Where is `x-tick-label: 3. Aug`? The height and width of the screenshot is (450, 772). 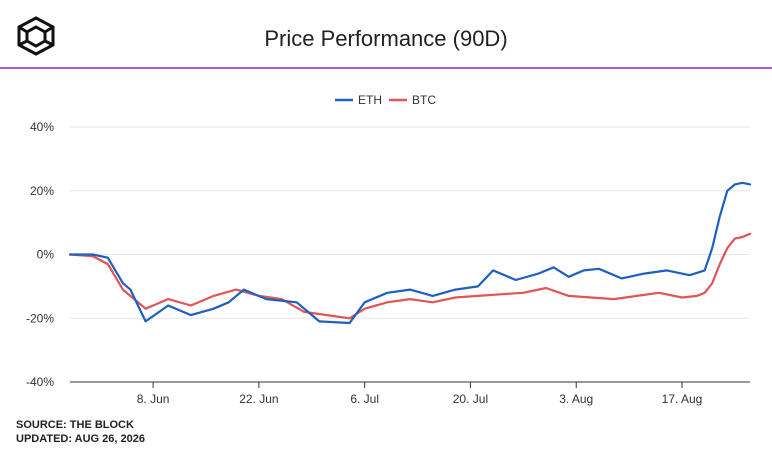
x-tick-label: 3. Aug is located at coordinates (576, 399).